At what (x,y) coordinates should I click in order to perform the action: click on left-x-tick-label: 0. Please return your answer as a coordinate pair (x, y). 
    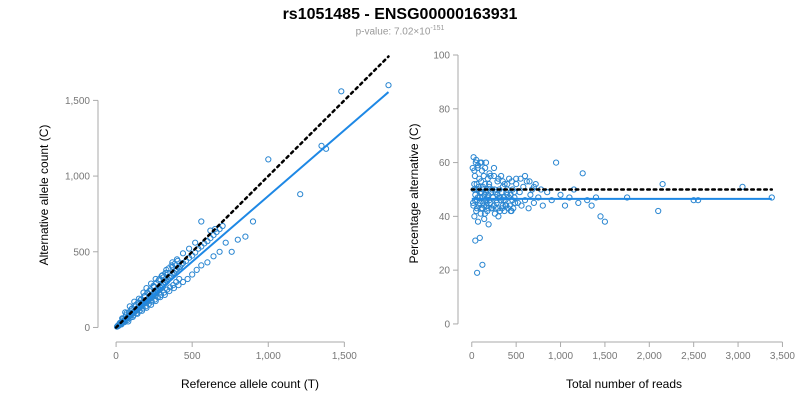
    Looking at the image, I should click on (116, 356).